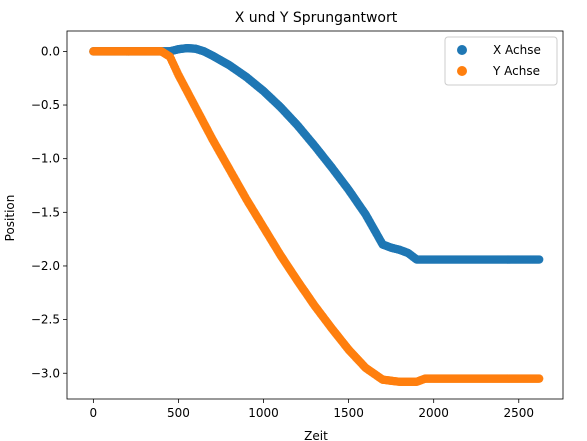 This screenshot has height=441, width=587. What do you see at coordinates (516, 71) in the screenshot?
I see `legend-label: Y Achse` at bounding box center [516, 71].